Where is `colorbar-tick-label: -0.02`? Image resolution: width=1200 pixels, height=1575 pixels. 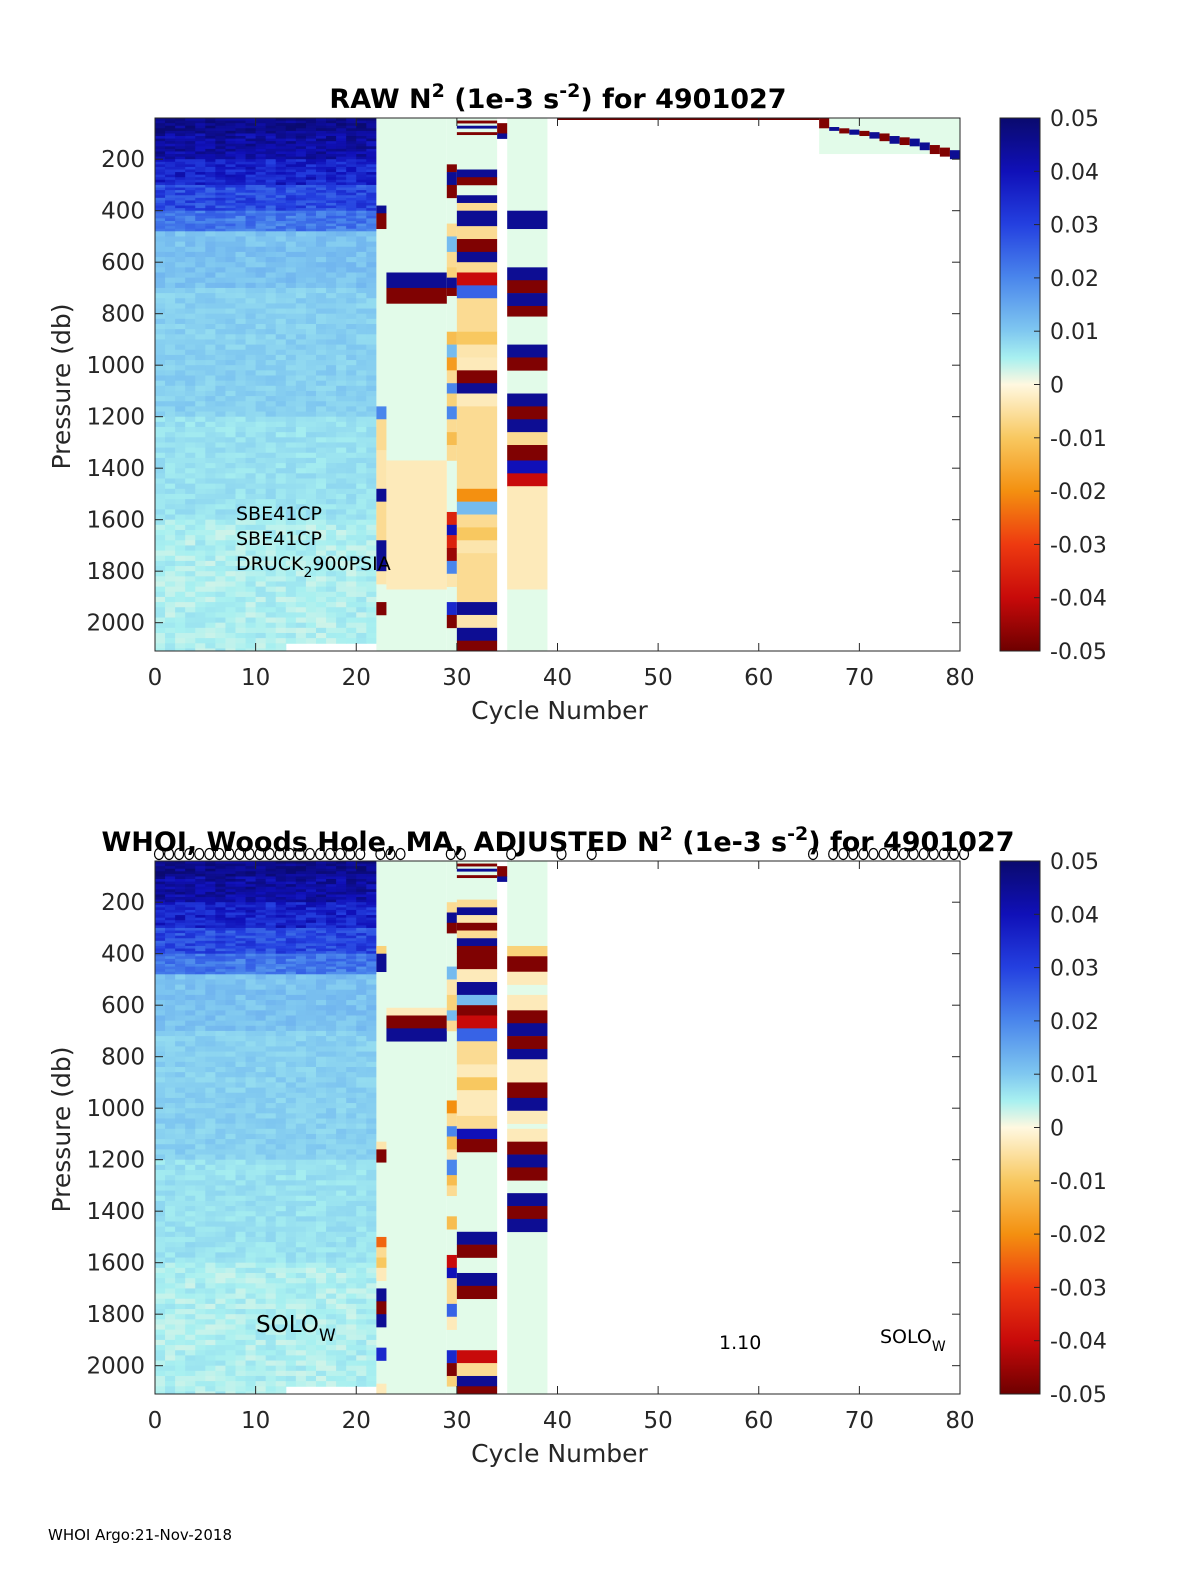
colorbar-tick-label: -0.02 is located at coordinates (1078, 492).